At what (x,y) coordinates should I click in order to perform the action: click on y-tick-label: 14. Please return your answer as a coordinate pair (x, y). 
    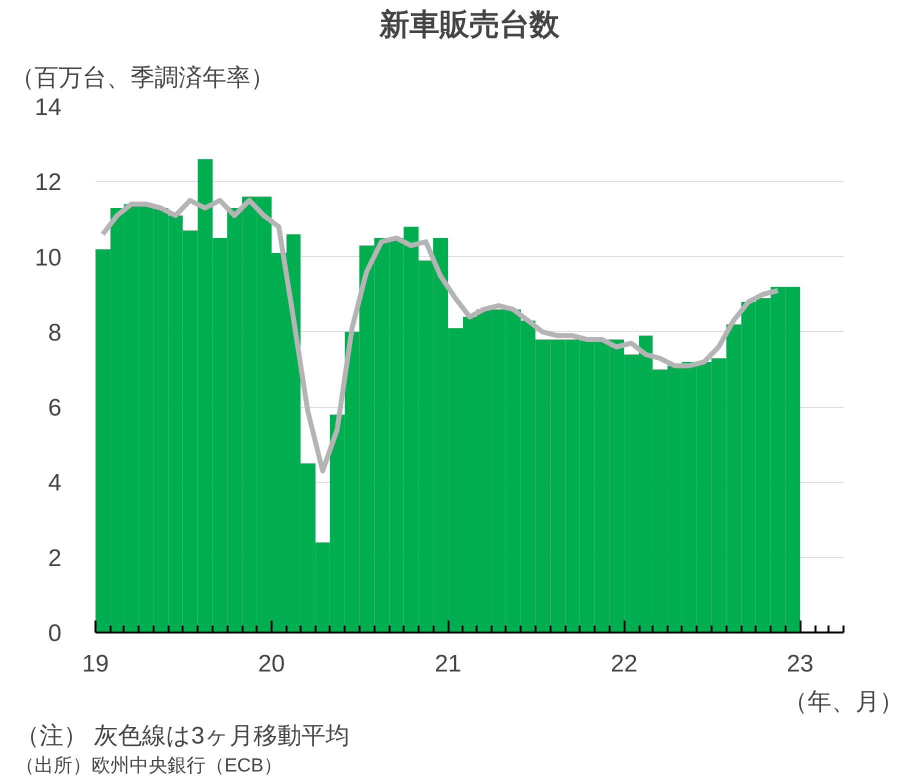
    Looking at the image, I should click on (48, 107).